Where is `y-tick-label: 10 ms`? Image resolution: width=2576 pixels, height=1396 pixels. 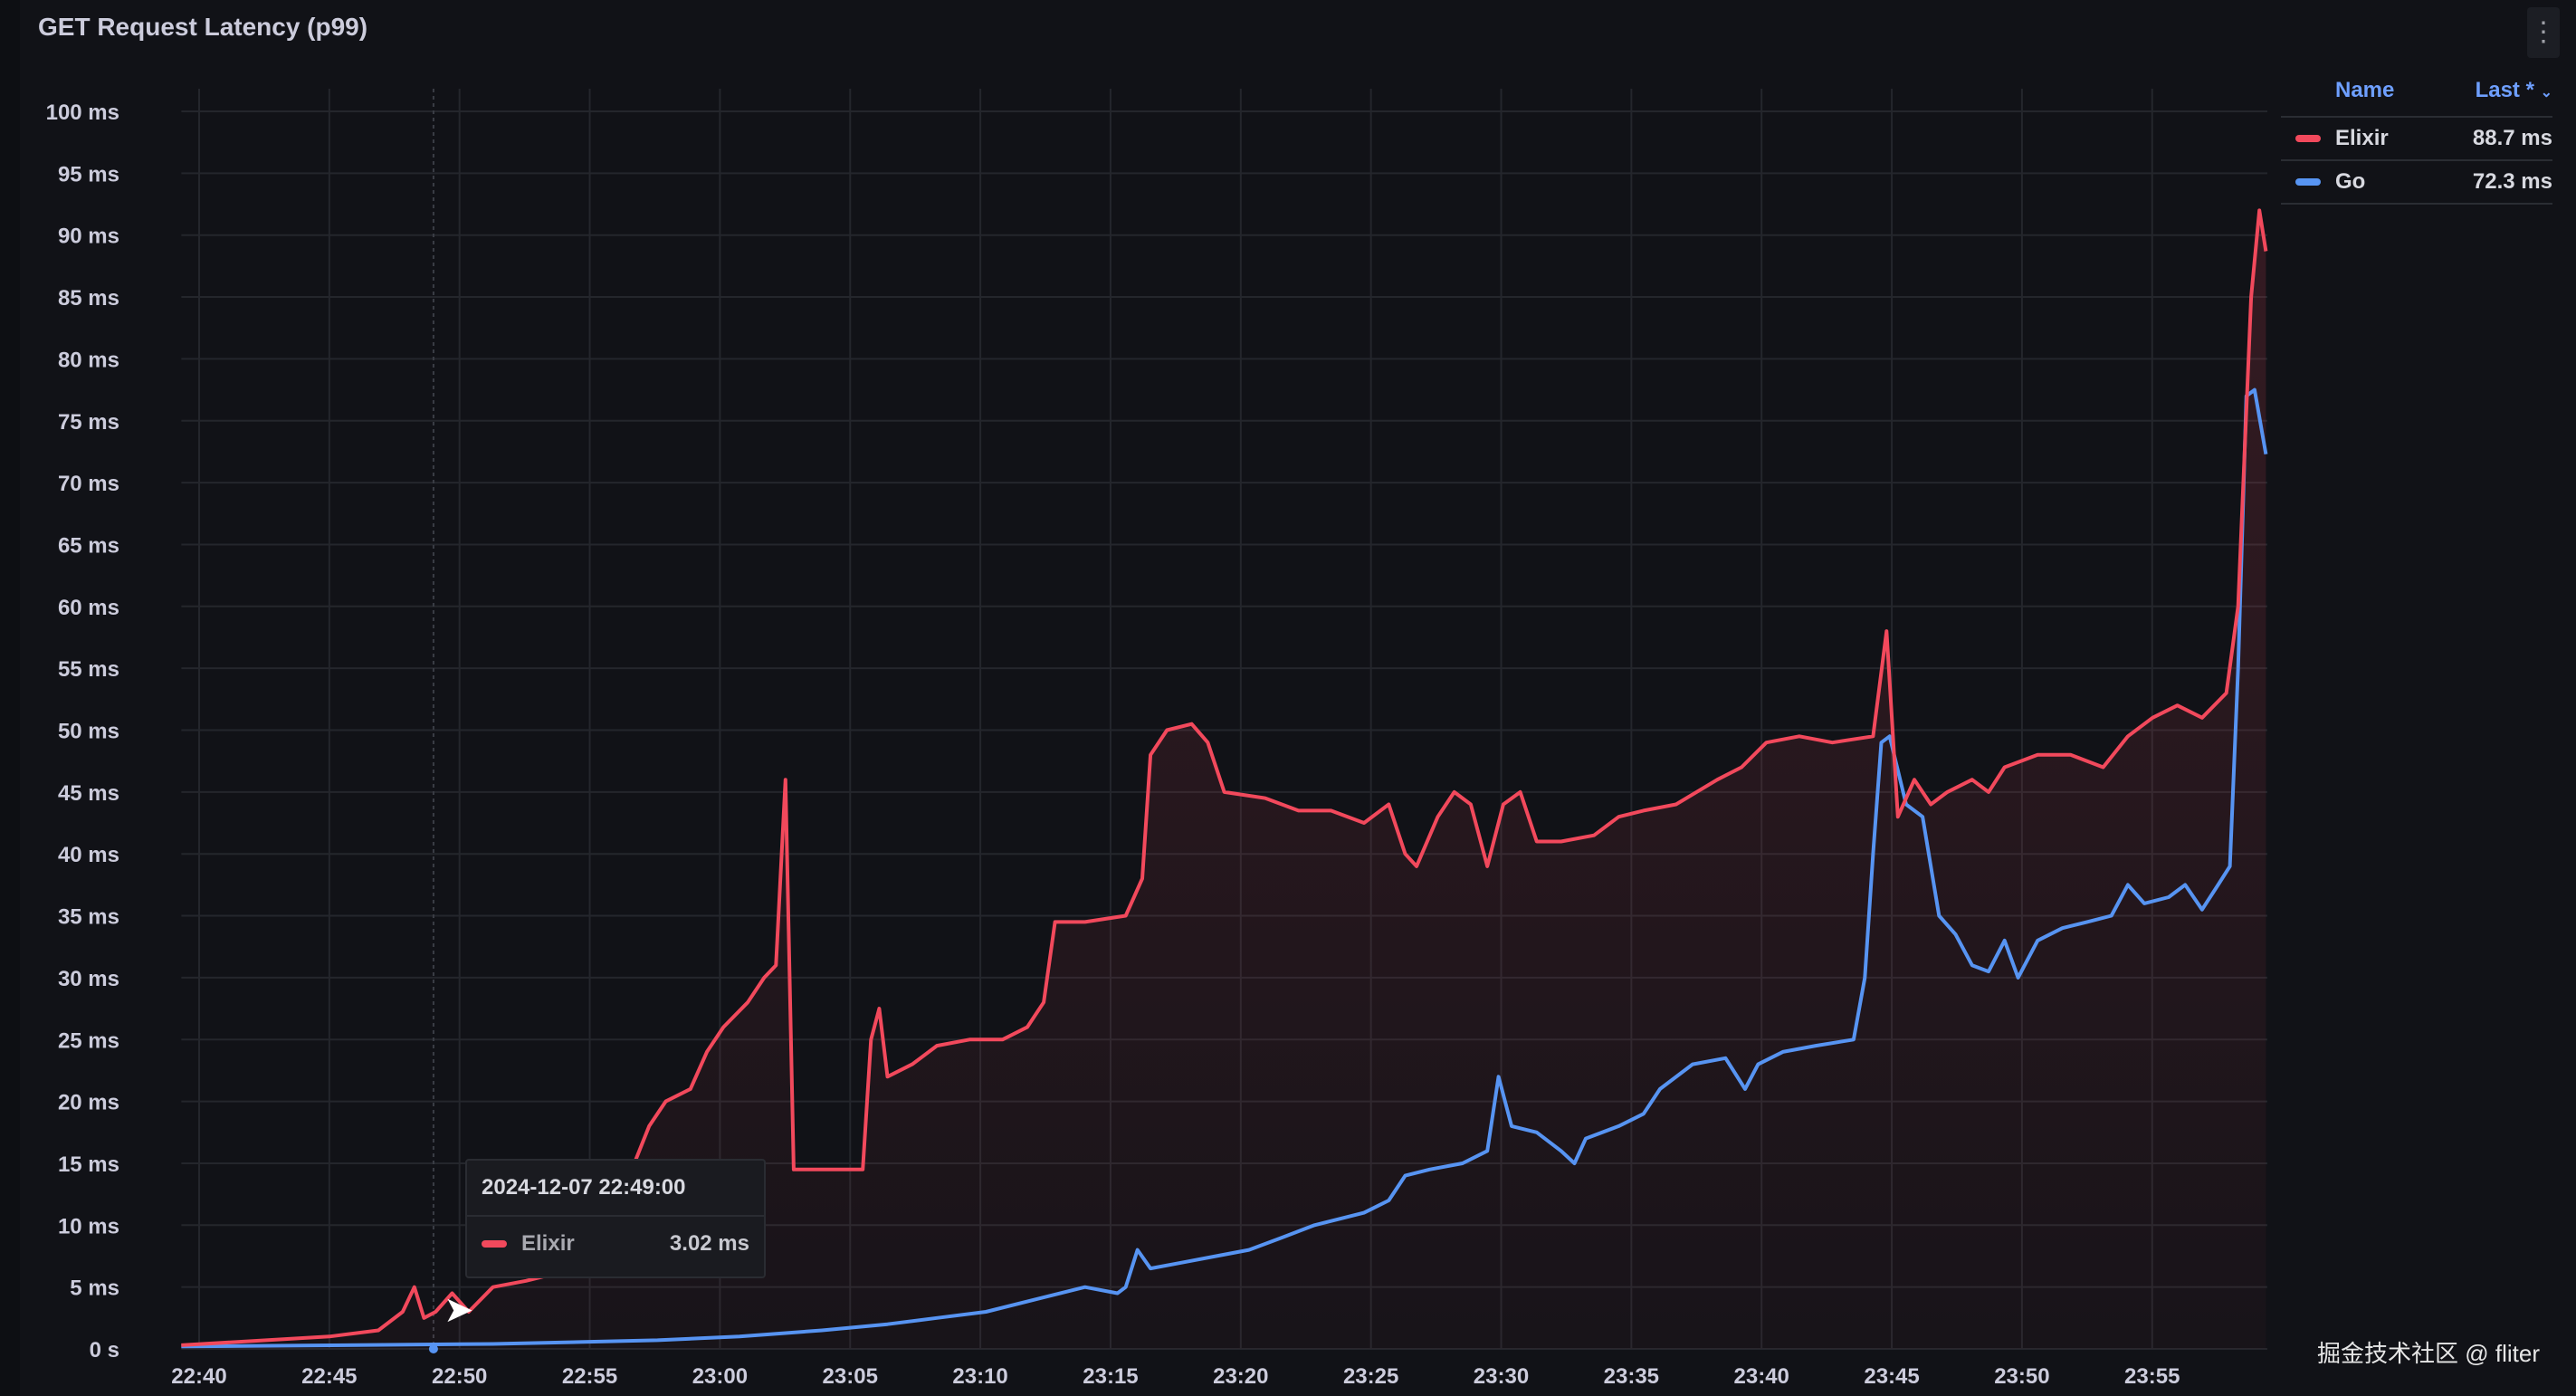 y-tick-label: 10 ms is located at coordinates (89, 1226).